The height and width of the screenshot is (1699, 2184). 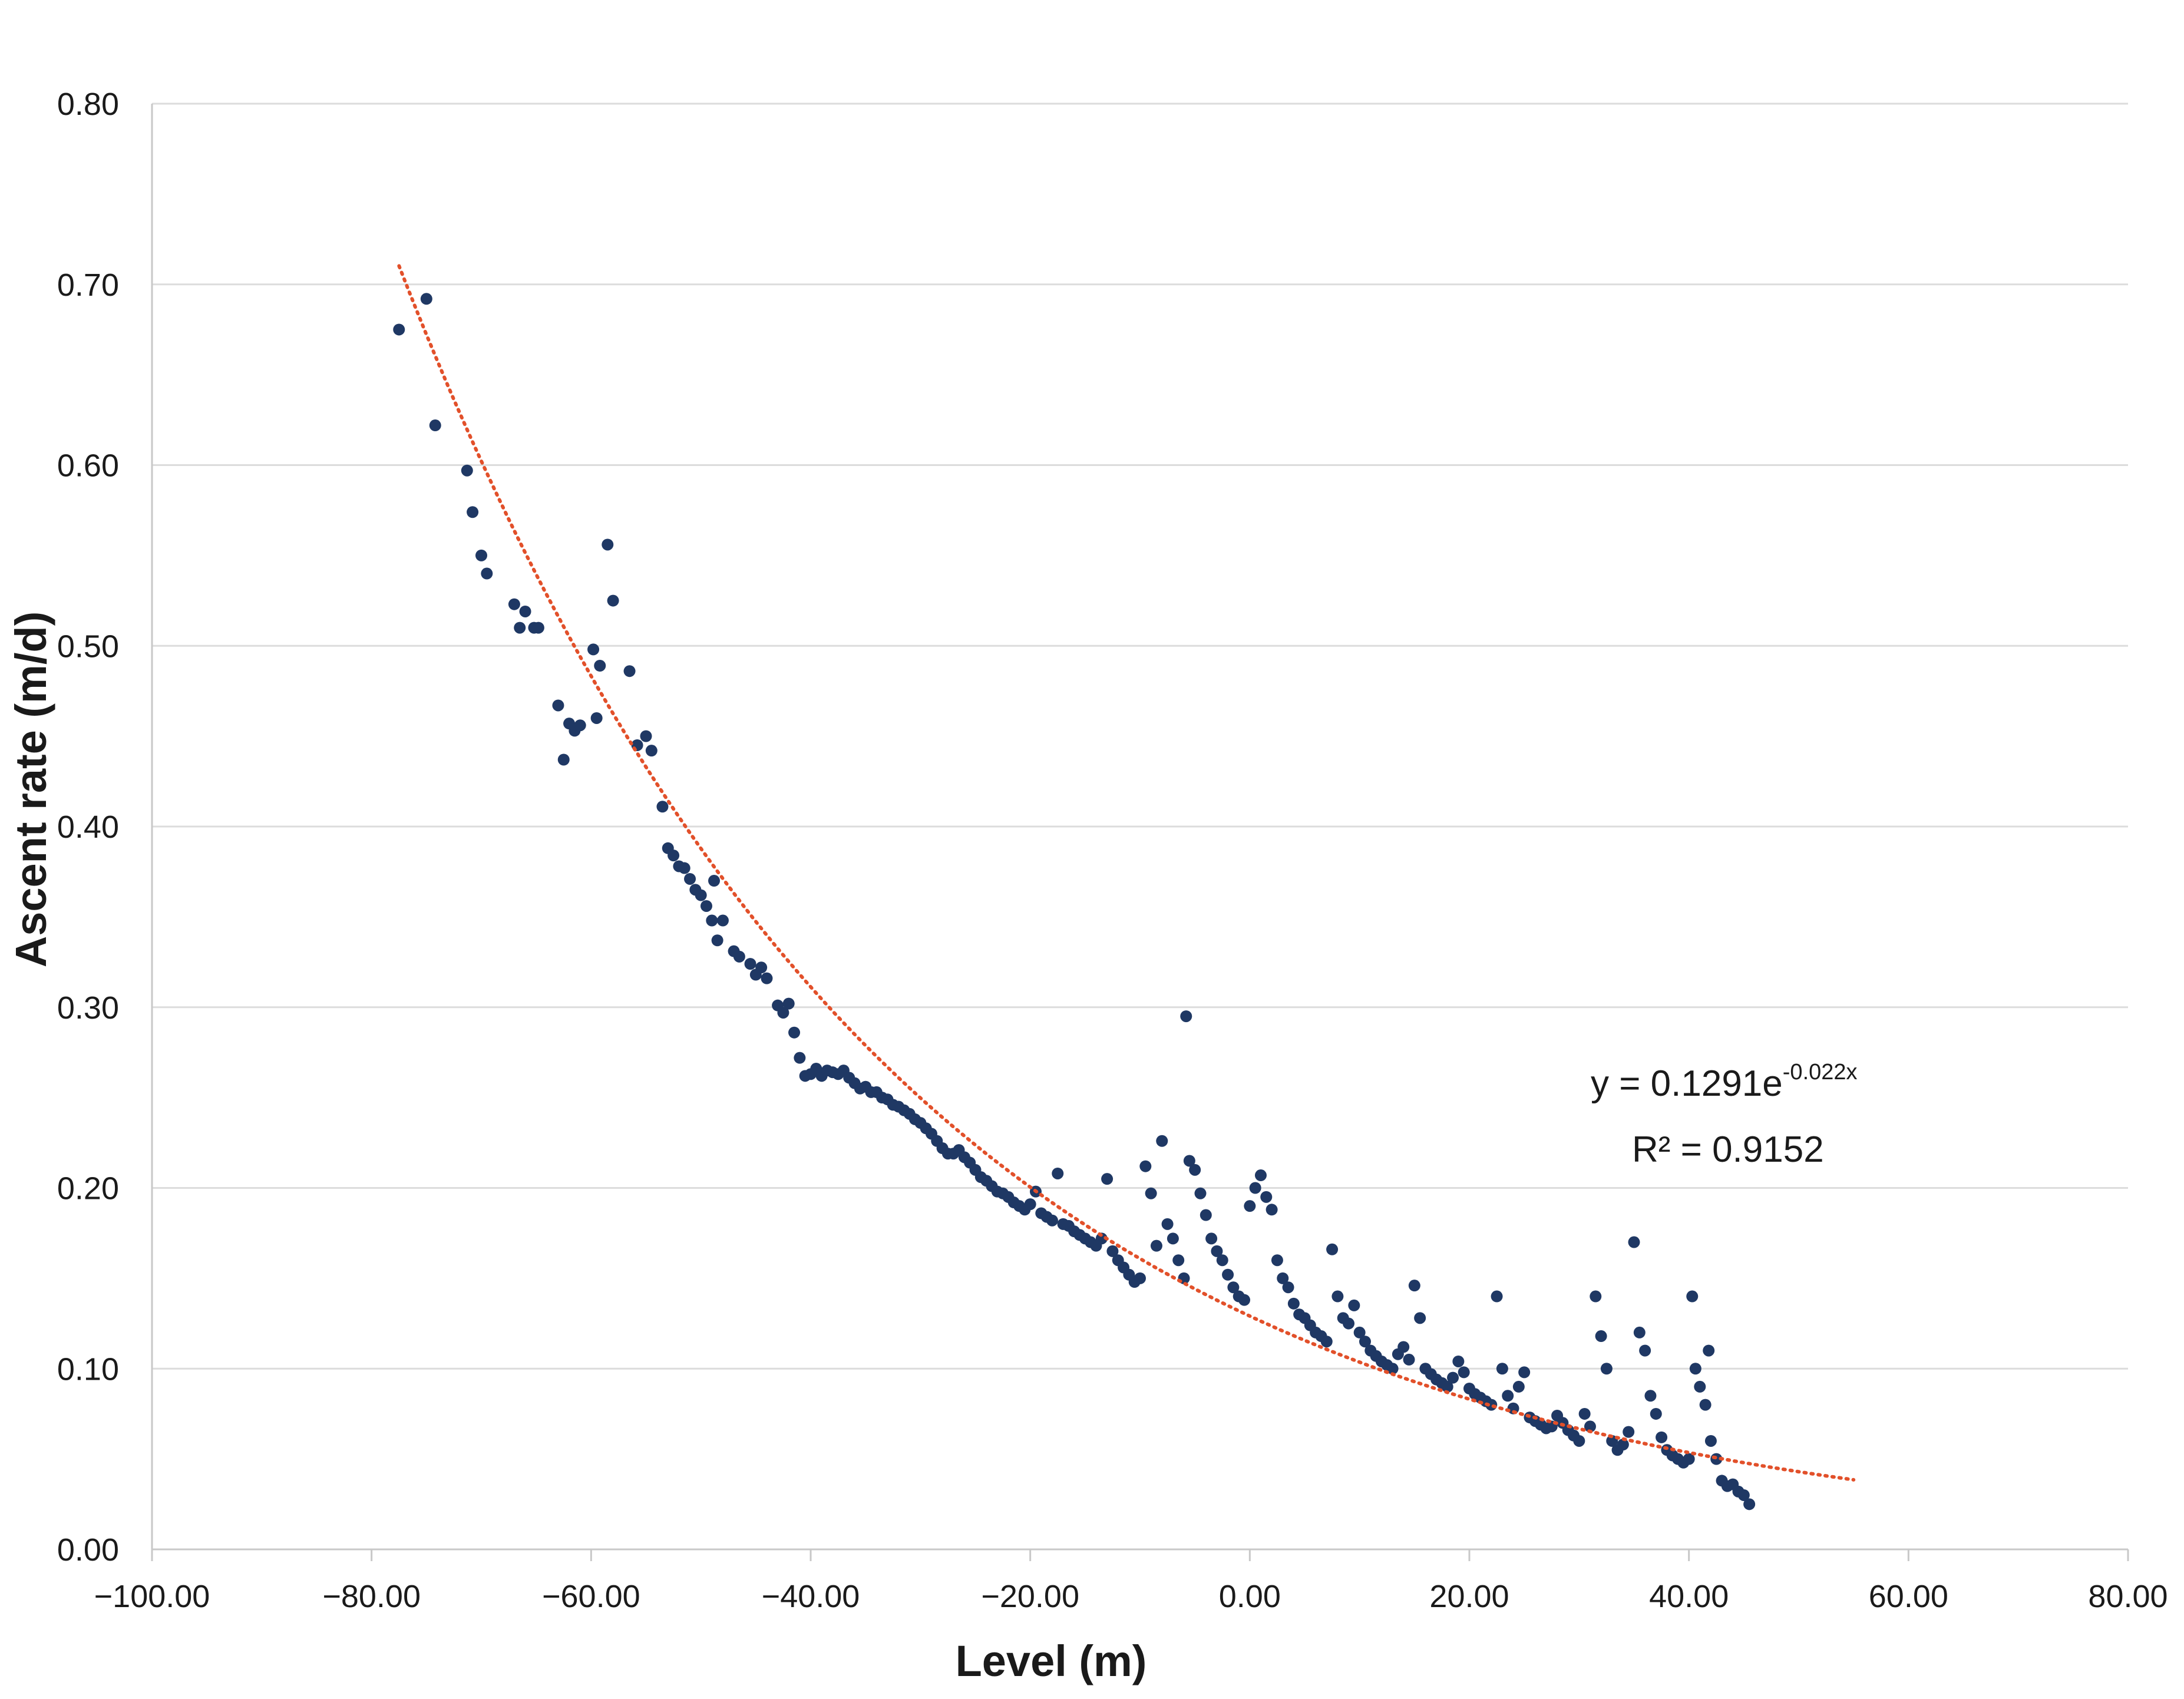 I want to click on x-tick-label: −80.00, so click(x=371, y=1596).